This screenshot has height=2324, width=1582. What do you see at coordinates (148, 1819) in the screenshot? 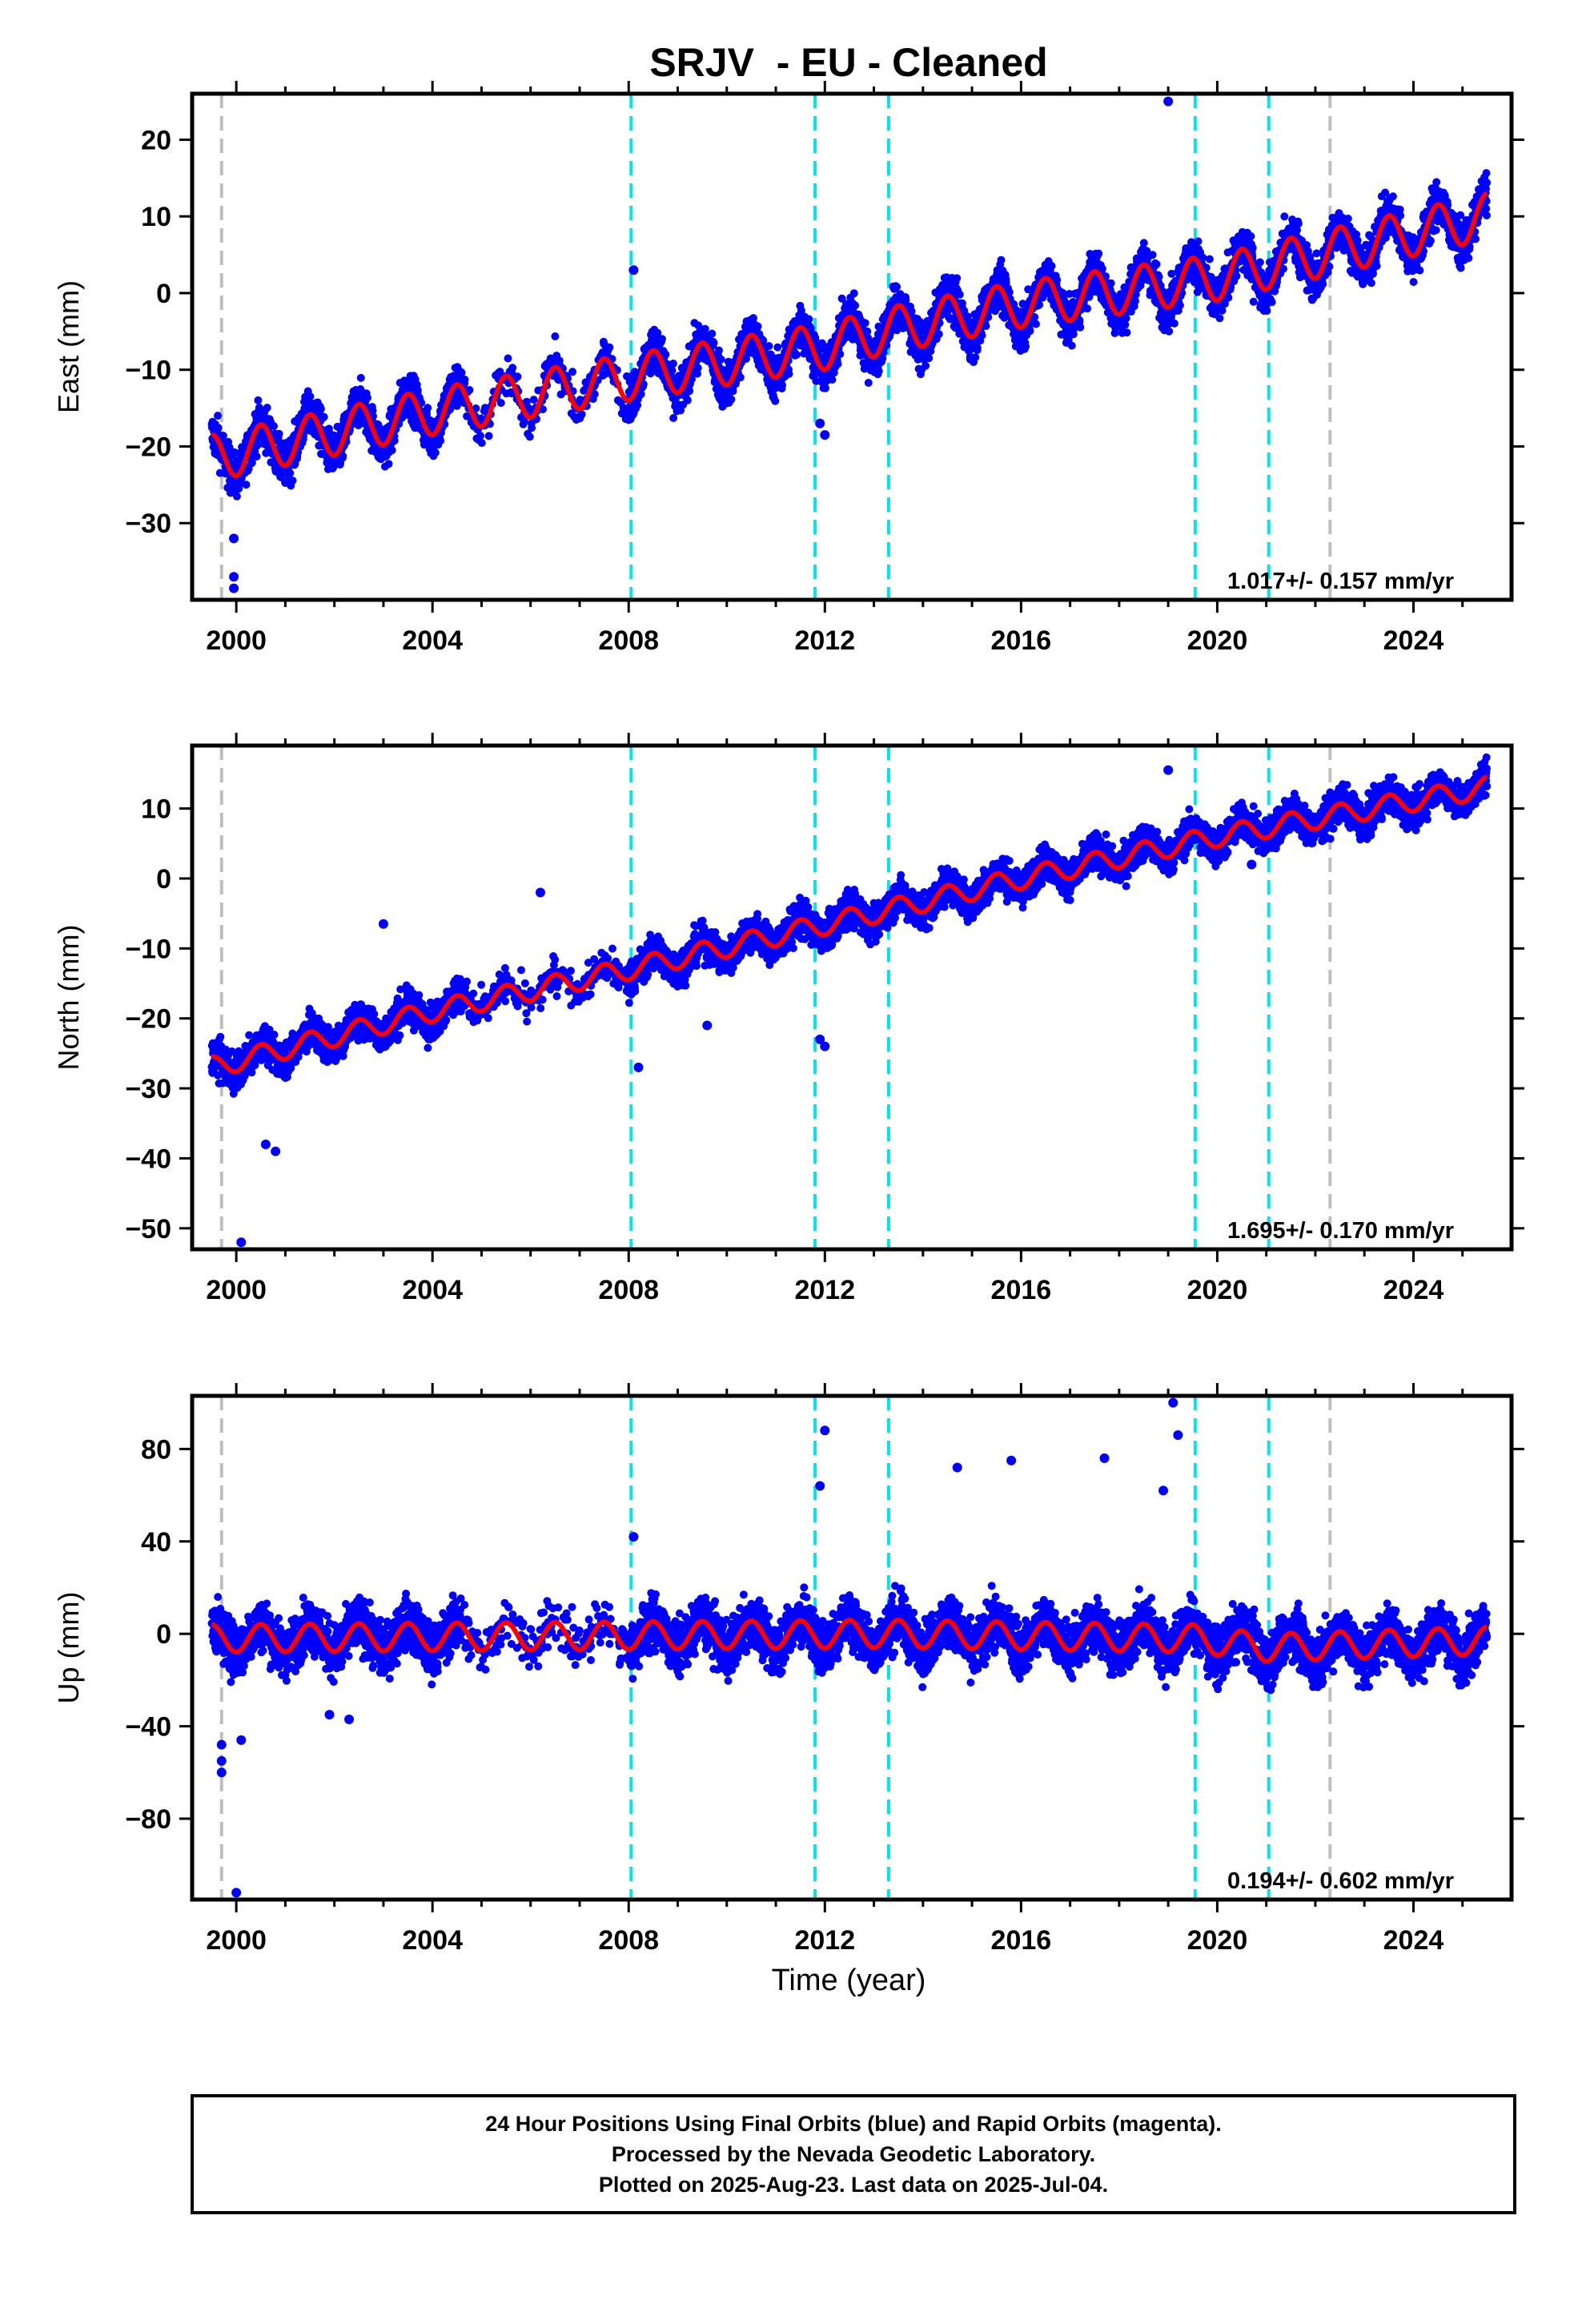
I see `y-tick-label: −80` at bounding box center [148, 1819].